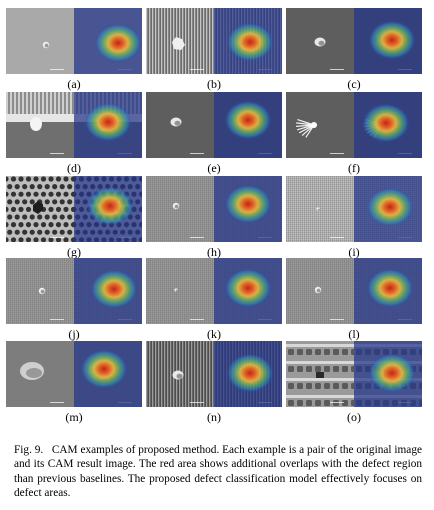 Image resolution: width=434 pixels, height=510 pixels. Describe the element at coordinates (214, 252) in the screenshot. I see `panel-label: (h)` at that location.